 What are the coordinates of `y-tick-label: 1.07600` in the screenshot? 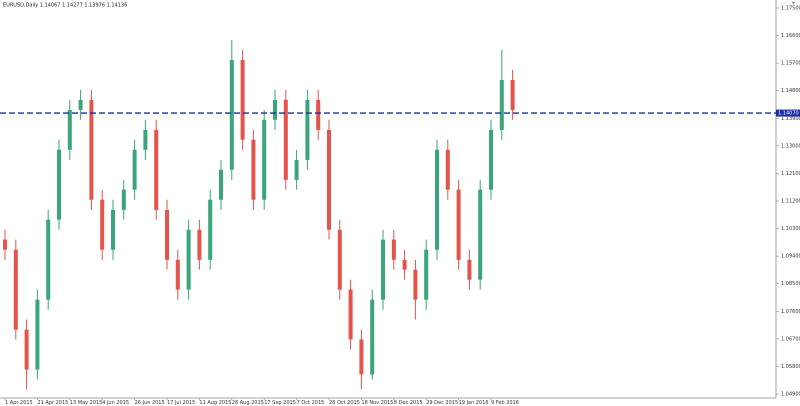 It's located at (790, 312).